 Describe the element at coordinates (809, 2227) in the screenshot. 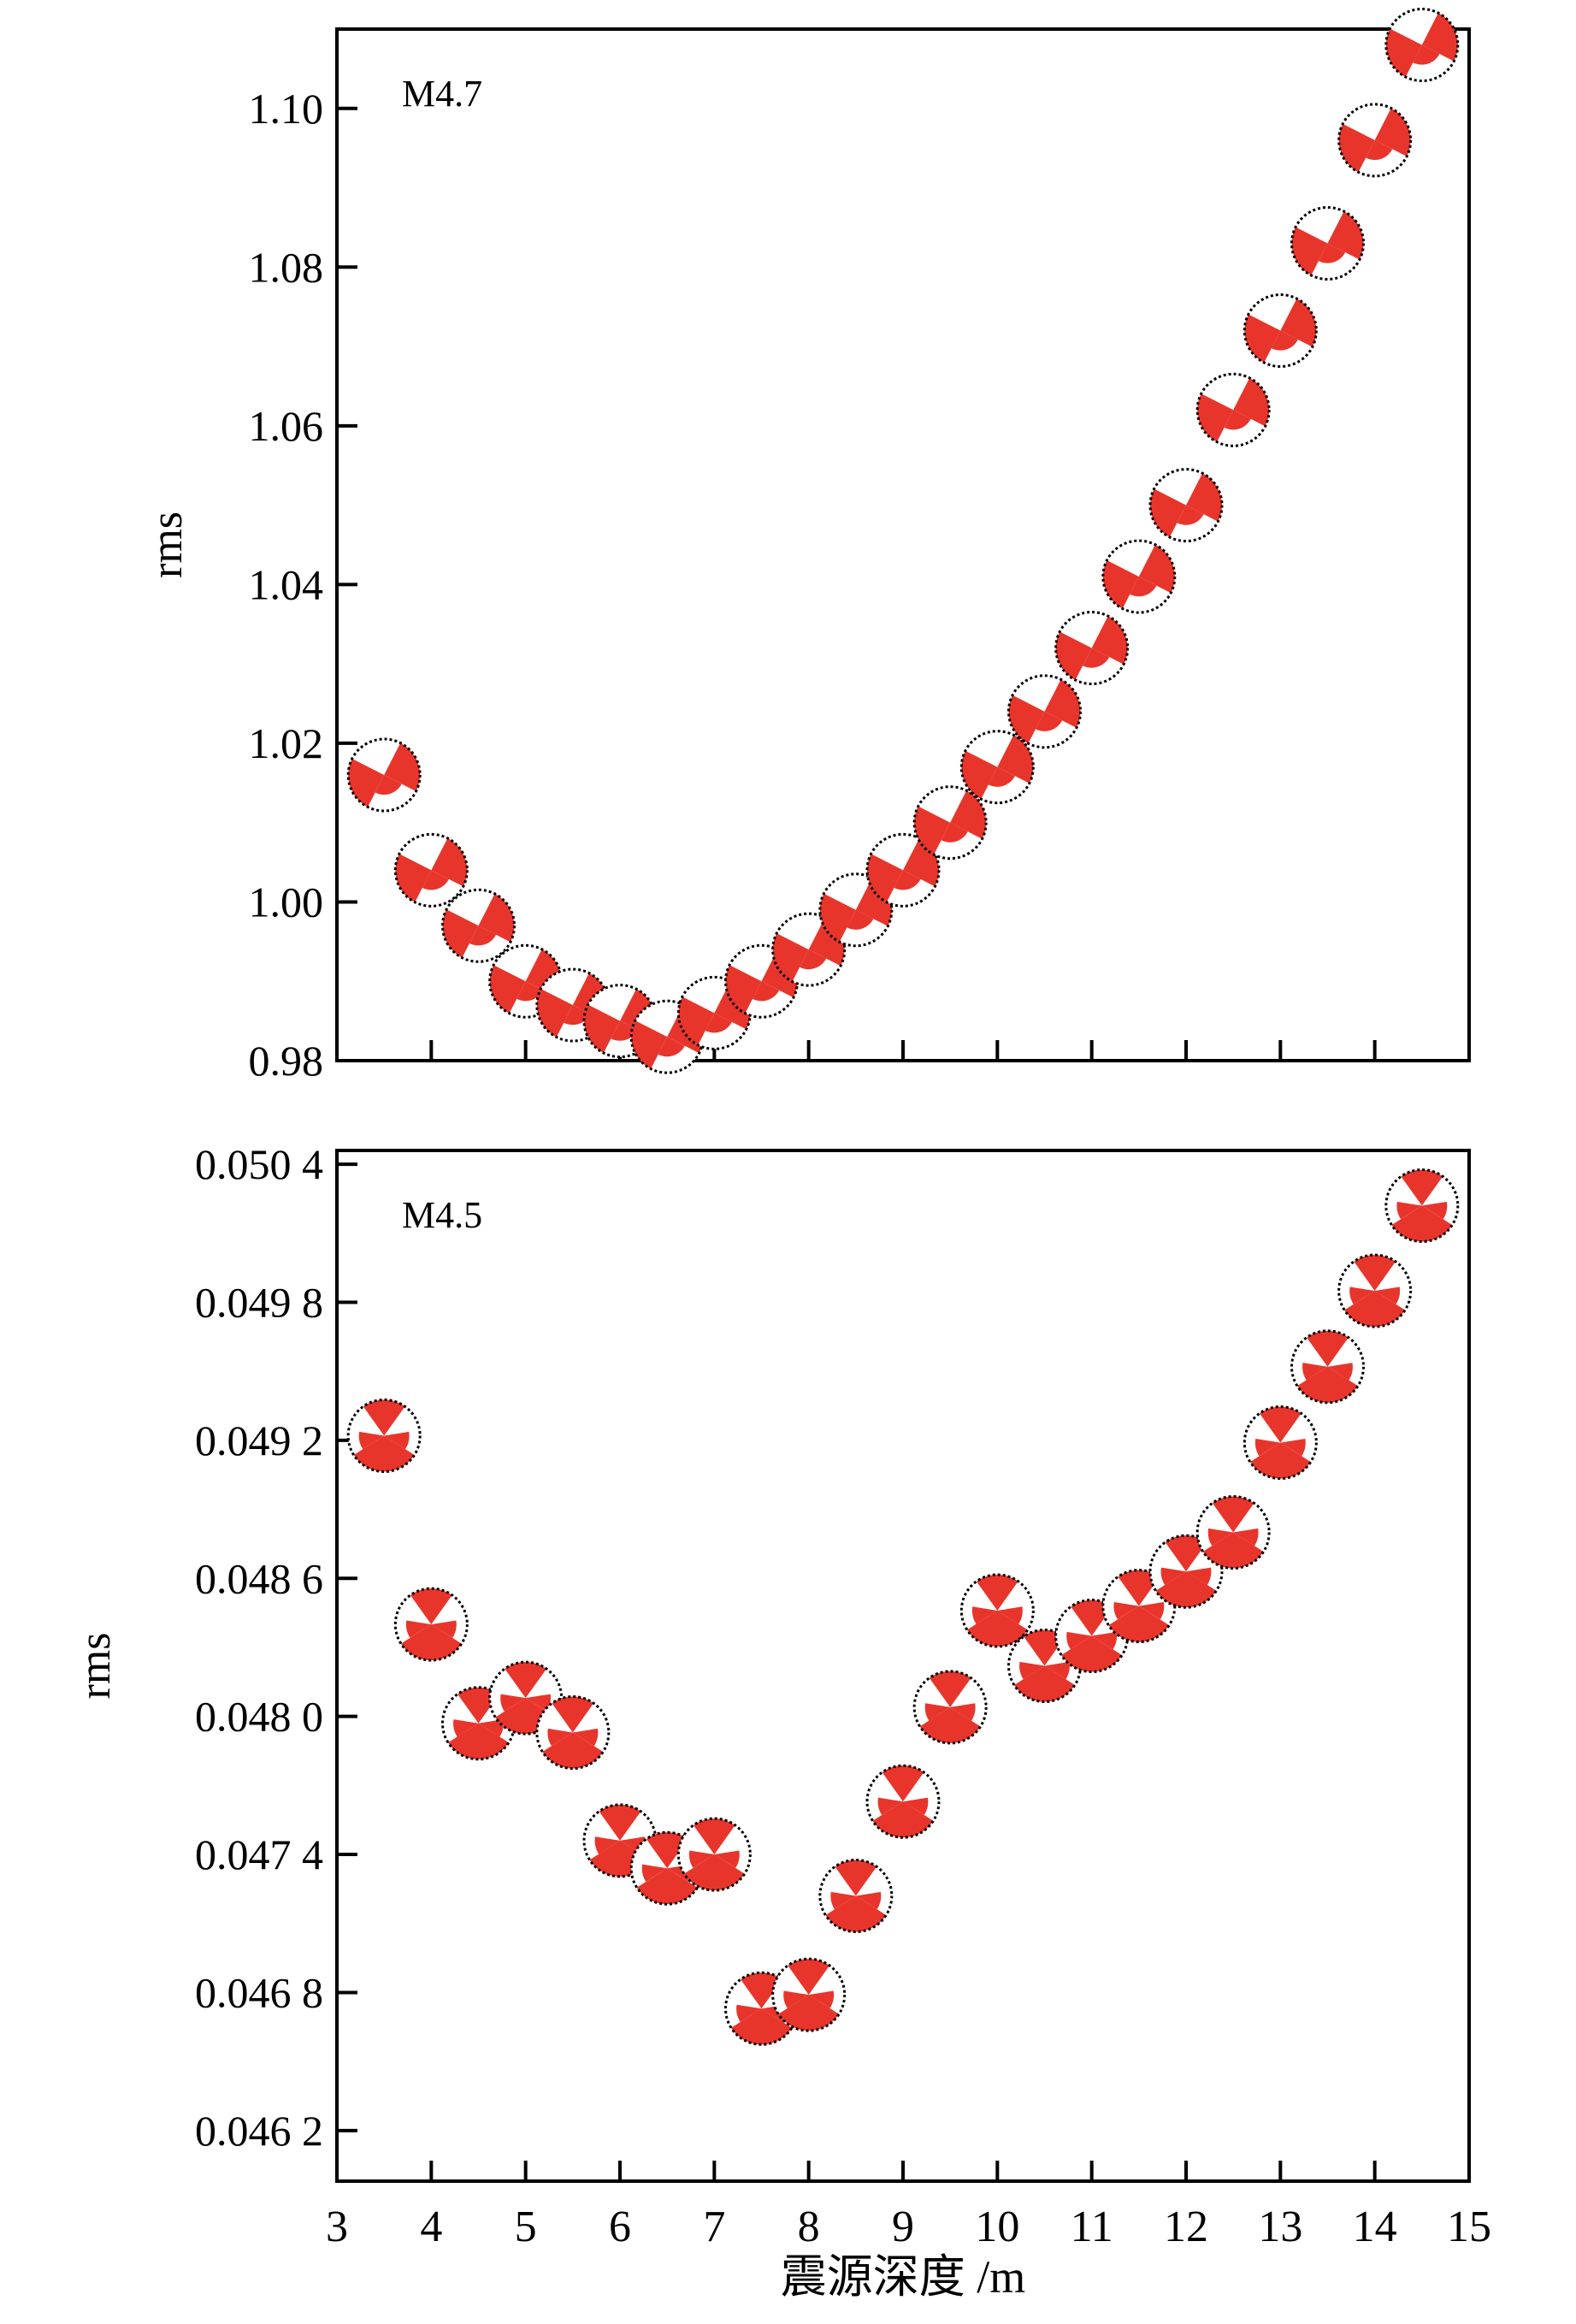

I see `x-tick-label: 8` at that location.